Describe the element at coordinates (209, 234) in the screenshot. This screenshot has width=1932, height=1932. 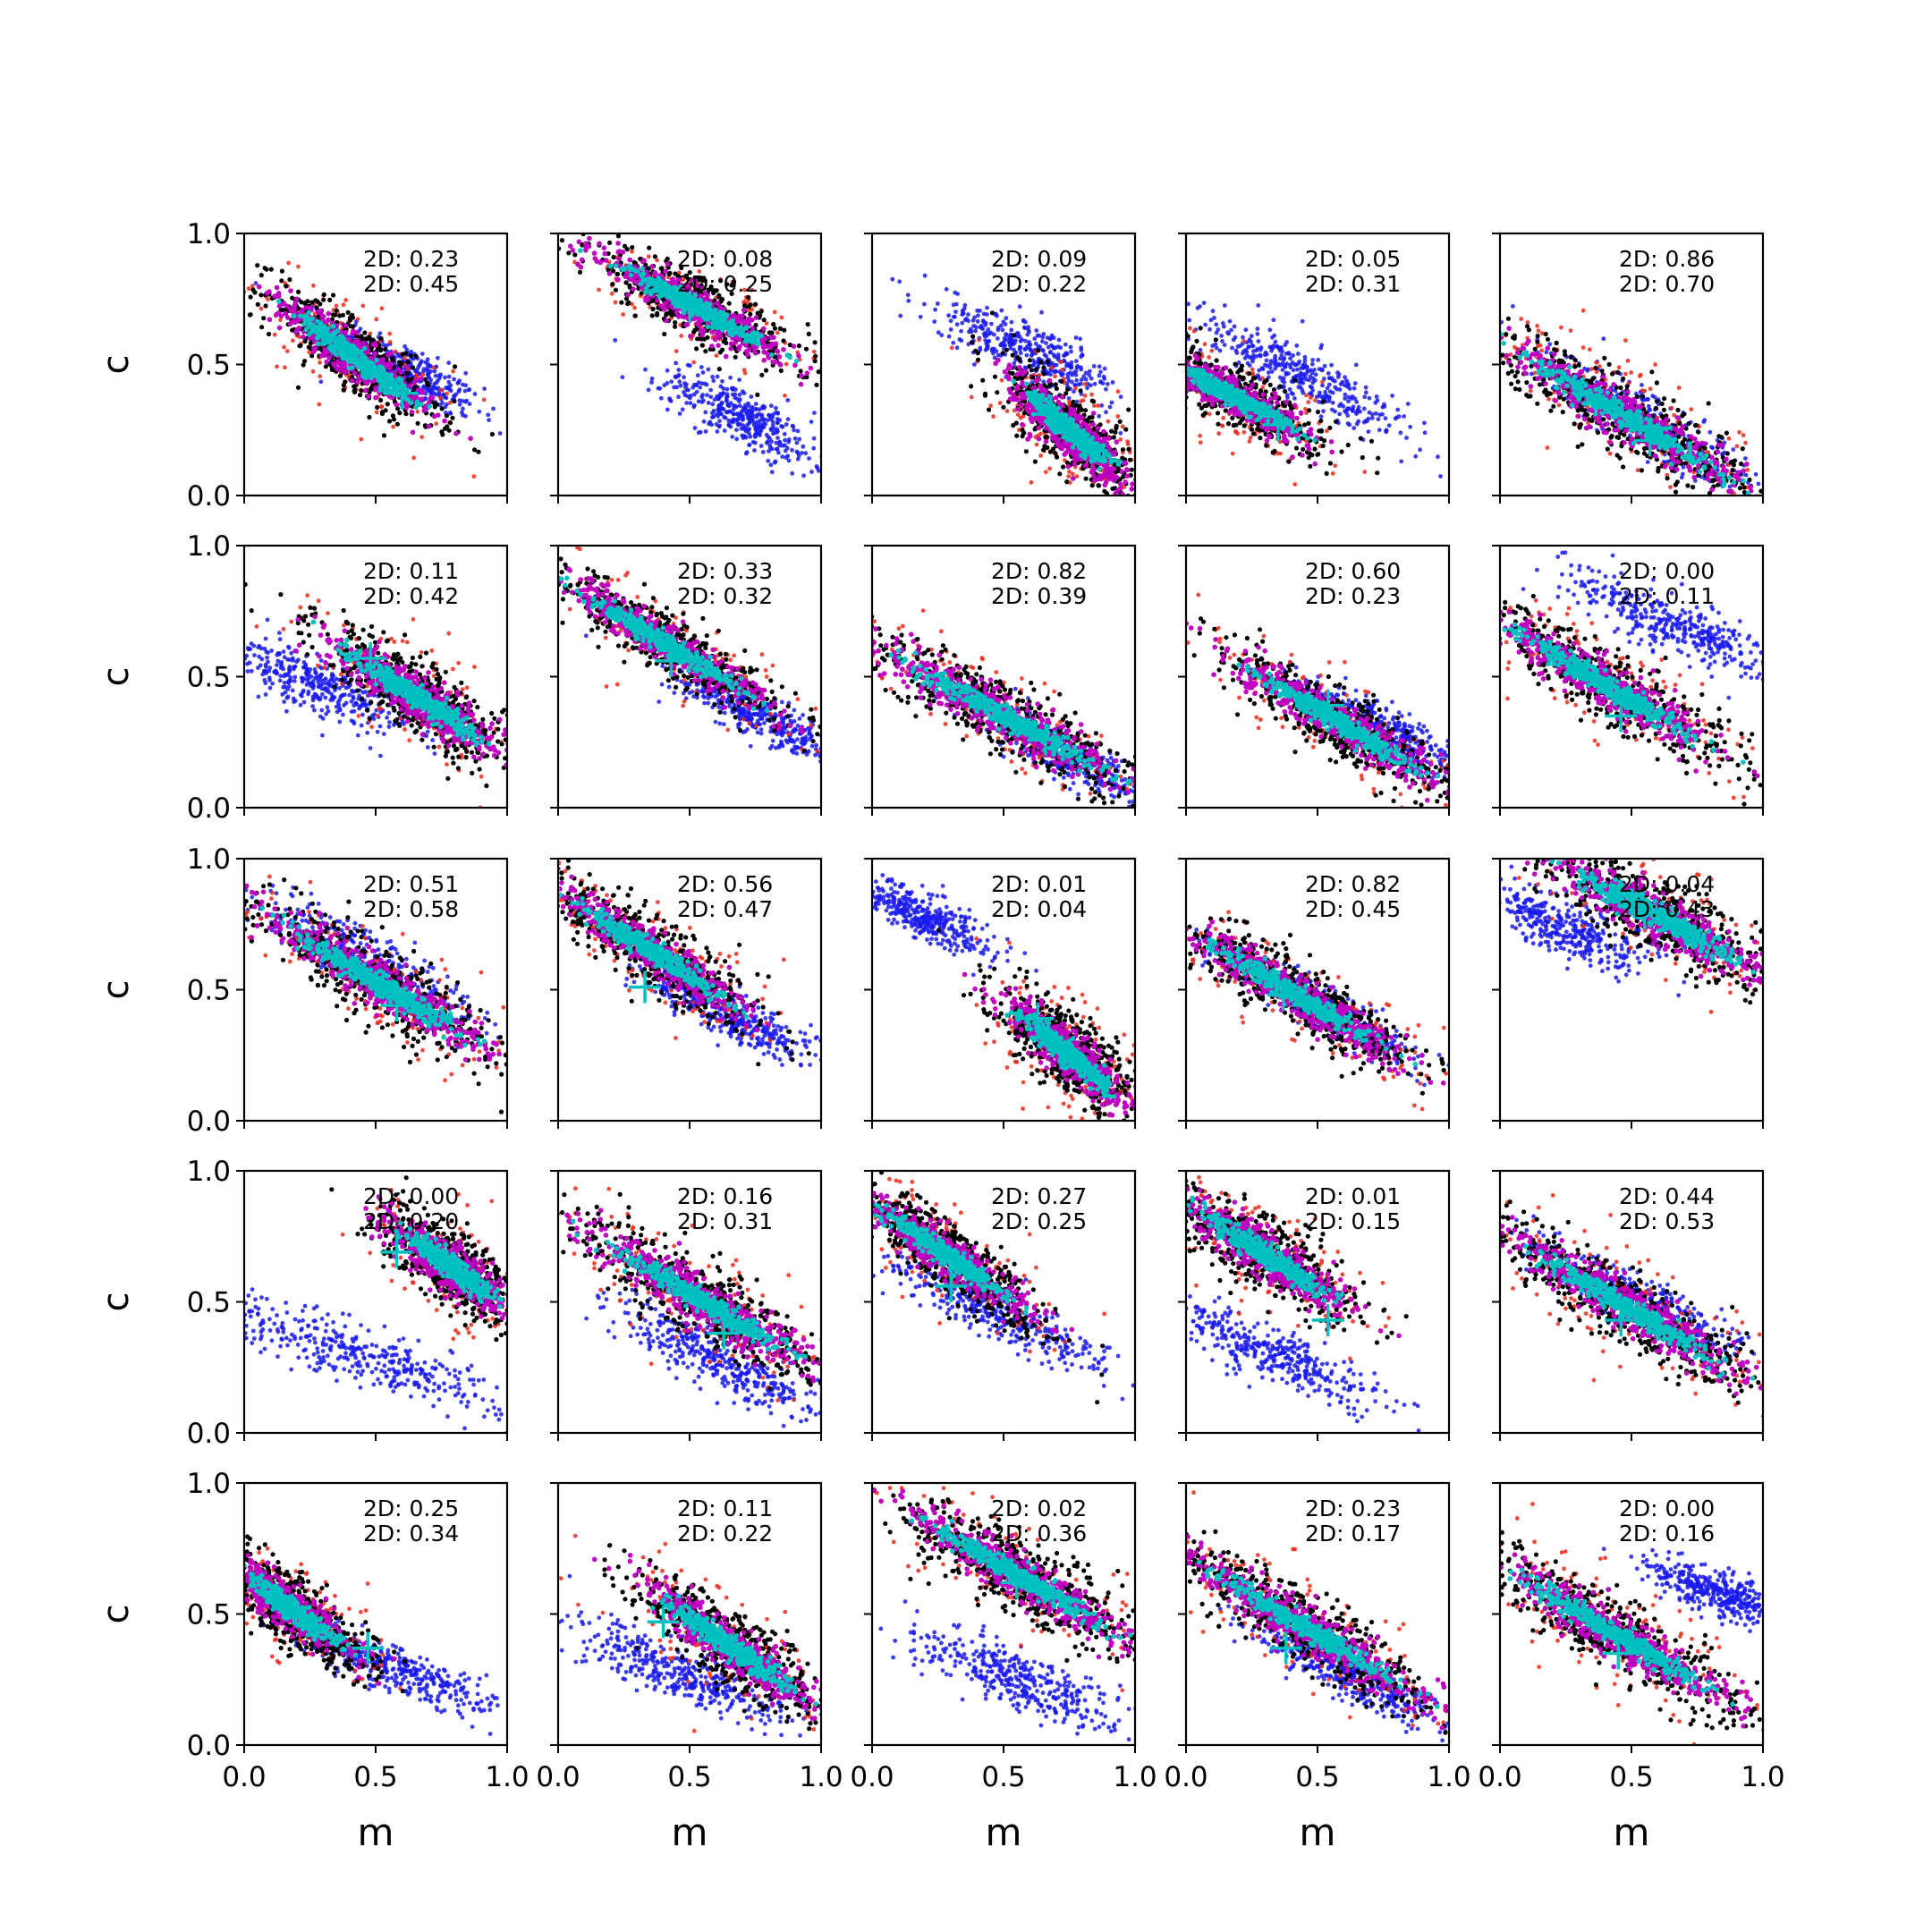
I see `y-tick-label: 1.0` at that location.